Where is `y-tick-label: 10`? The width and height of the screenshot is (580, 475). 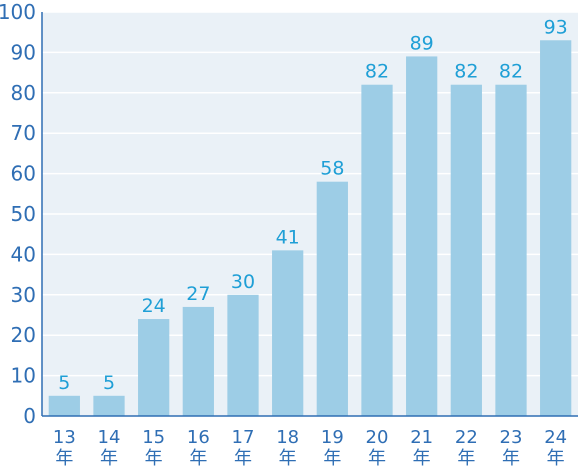
y-tick-label: 10 is located at coordinates (23, 376).